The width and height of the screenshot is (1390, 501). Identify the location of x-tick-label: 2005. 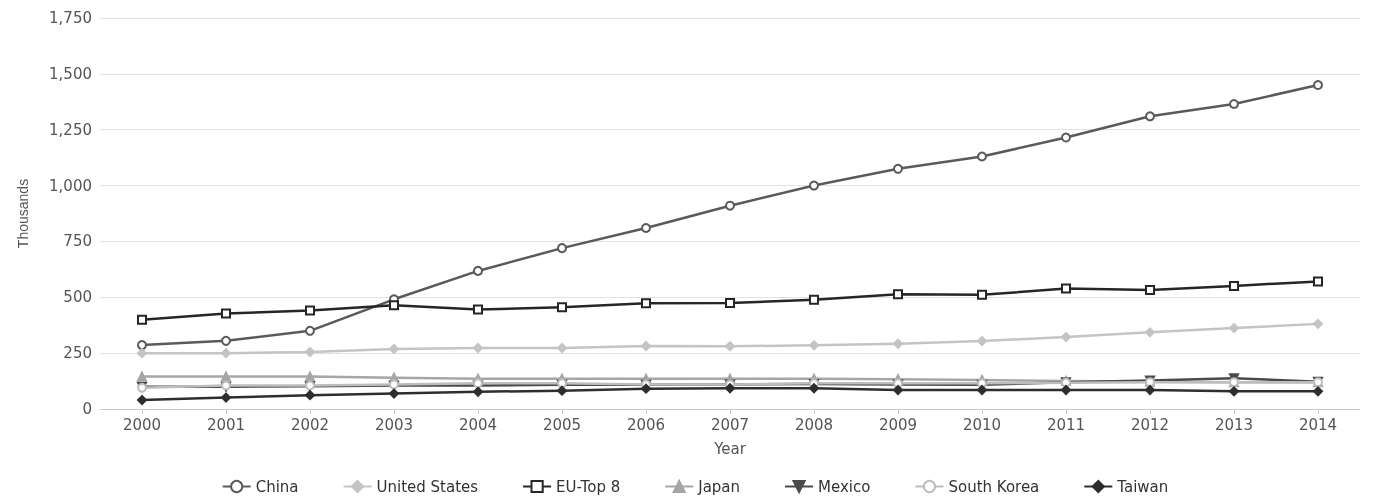
(562, 424).